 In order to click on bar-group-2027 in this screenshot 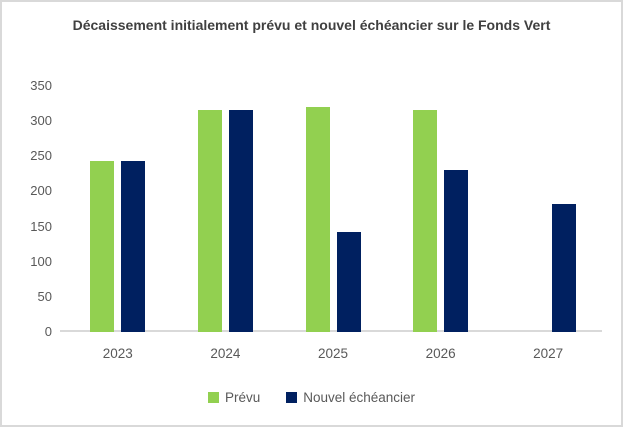, I will do `click(548, 268)`.